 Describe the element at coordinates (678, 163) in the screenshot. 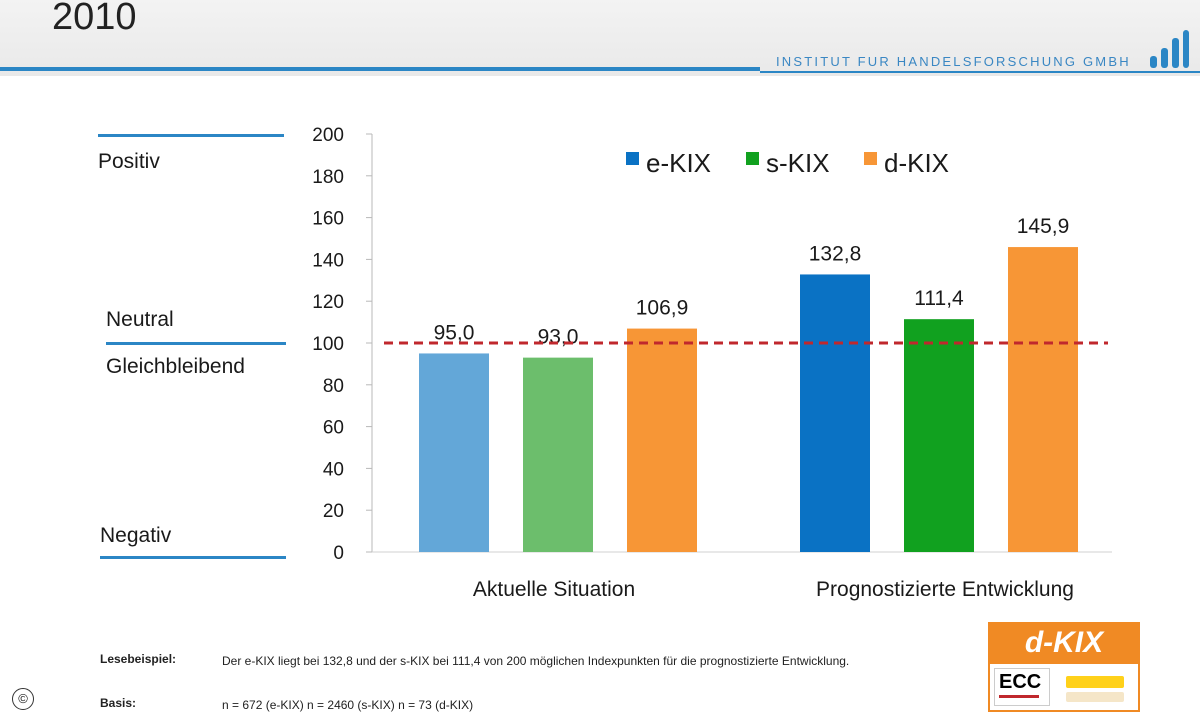

I see `legend-label: e-KIX` at that location.